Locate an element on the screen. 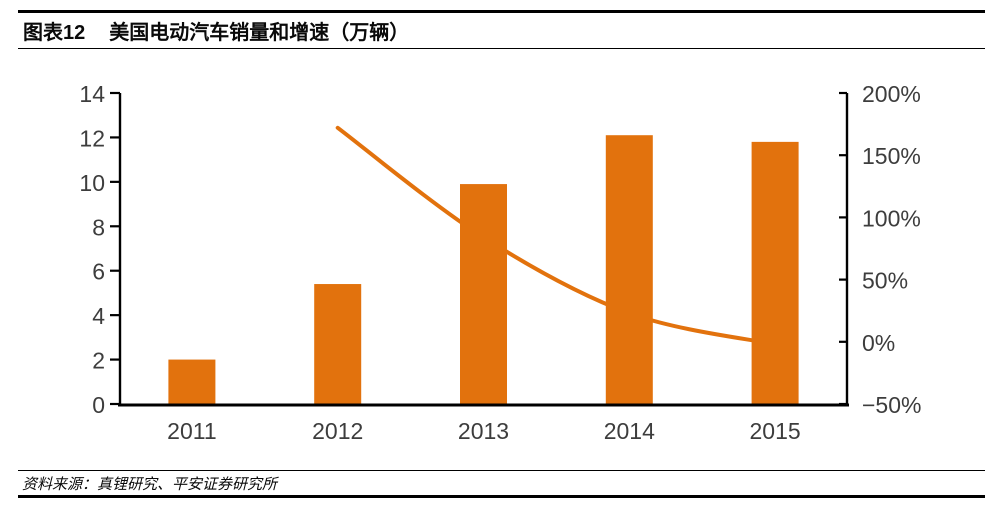 The image size is (987, 513). header-top-rule is located at coordinates (501, 11).